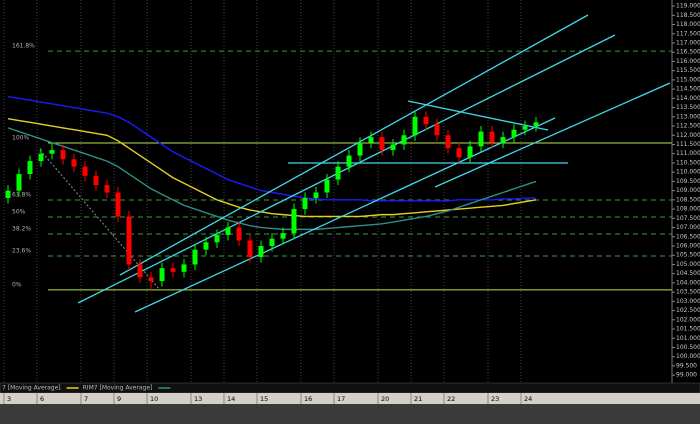  I want to click on y-tick-label: 118.500, so click(688, 15).